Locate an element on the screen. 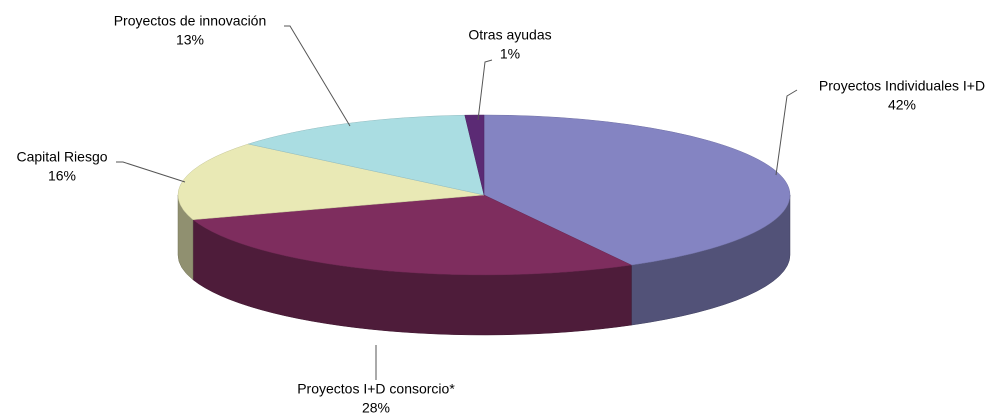 The width and height of the screenshot is (1005, 417). slice-label: Proyectos I+D consorcio* is located at coordinates (376, 389).